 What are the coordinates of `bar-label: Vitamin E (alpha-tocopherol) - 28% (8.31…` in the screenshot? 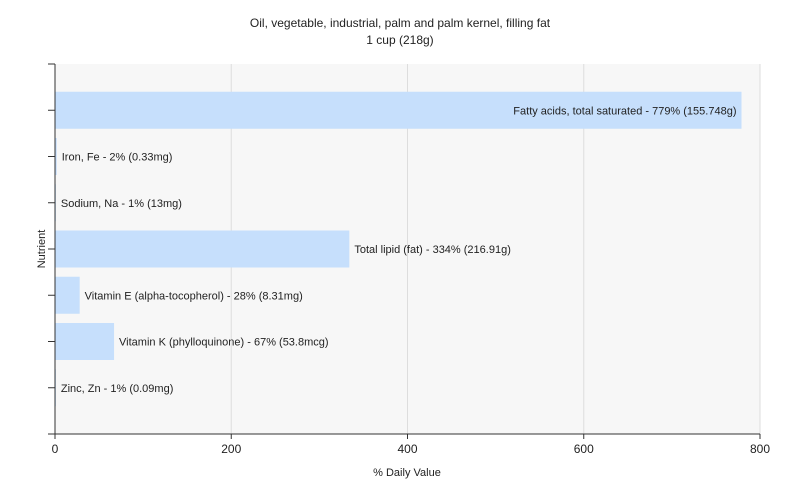 It's located at (194, 296).